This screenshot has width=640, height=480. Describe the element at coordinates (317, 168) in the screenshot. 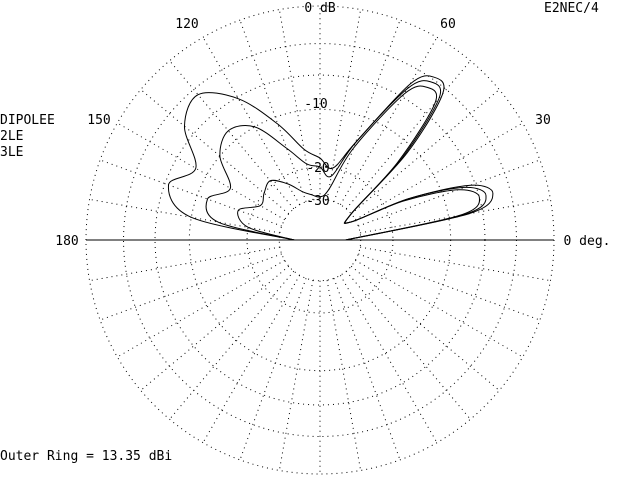

I see `ring-label-minus-20: -20` at that location.